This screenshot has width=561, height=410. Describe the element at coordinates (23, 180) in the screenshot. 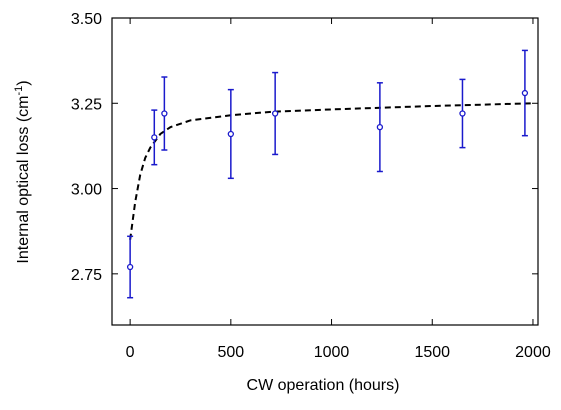

I see `y-axis-label-text: Internal optical loss (cm` at that location.